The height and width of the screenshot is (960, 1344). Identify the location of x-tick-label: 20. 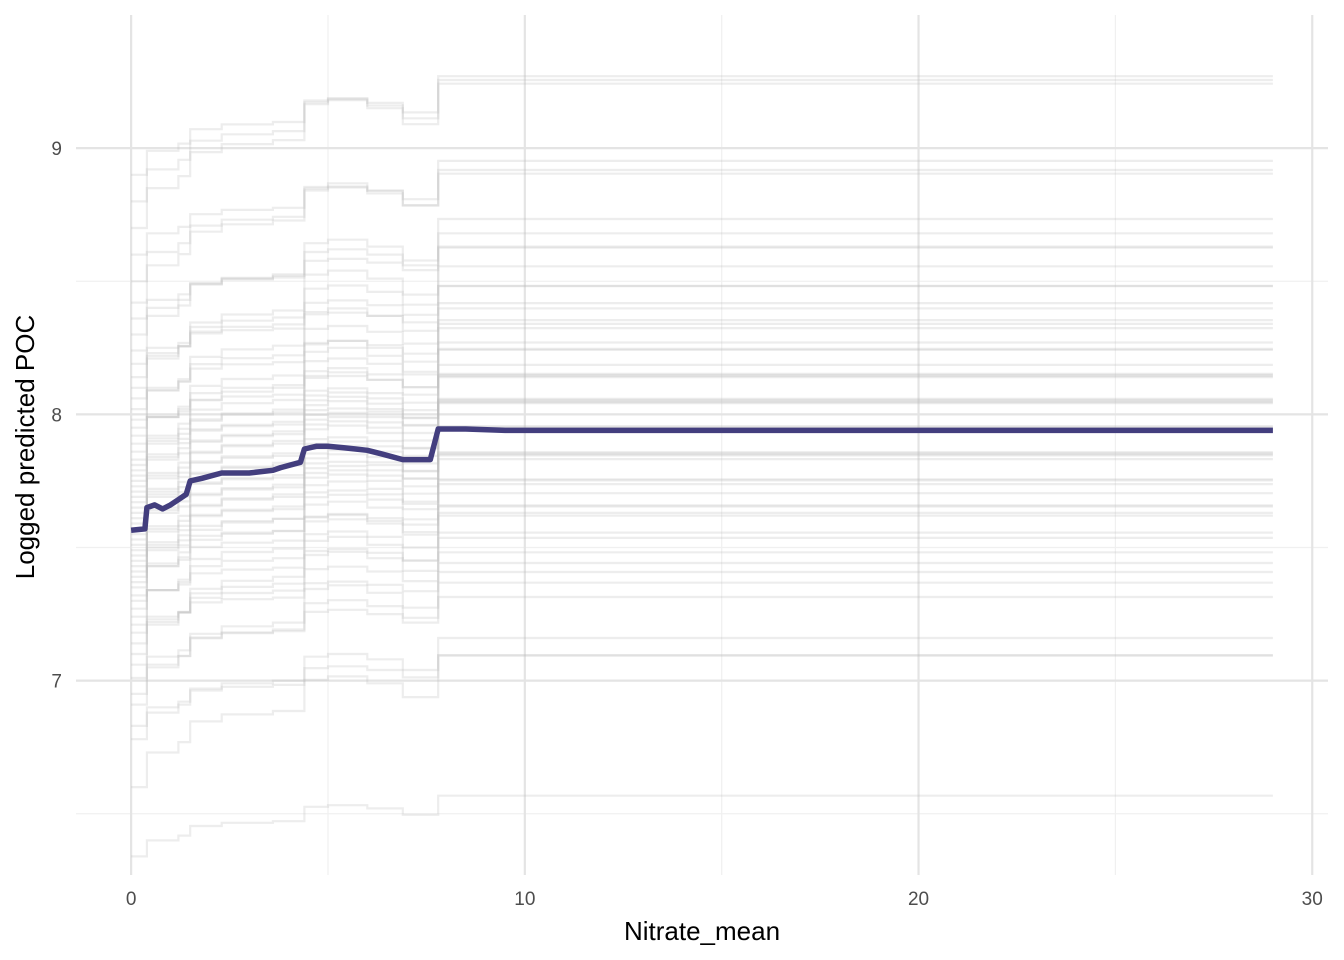
(918, 899).